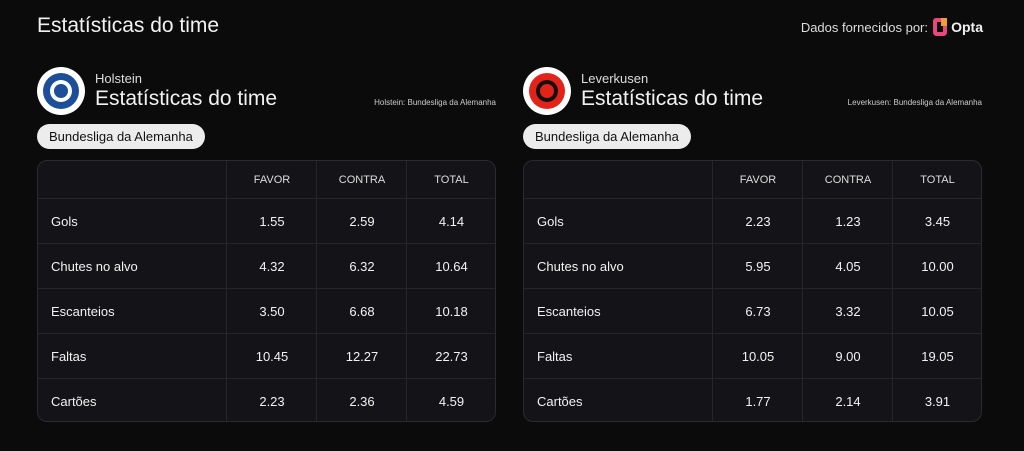  Describe the element at coordinates (936, 400) in the screenshot. I see `stat-cell: 3.91` at that location.